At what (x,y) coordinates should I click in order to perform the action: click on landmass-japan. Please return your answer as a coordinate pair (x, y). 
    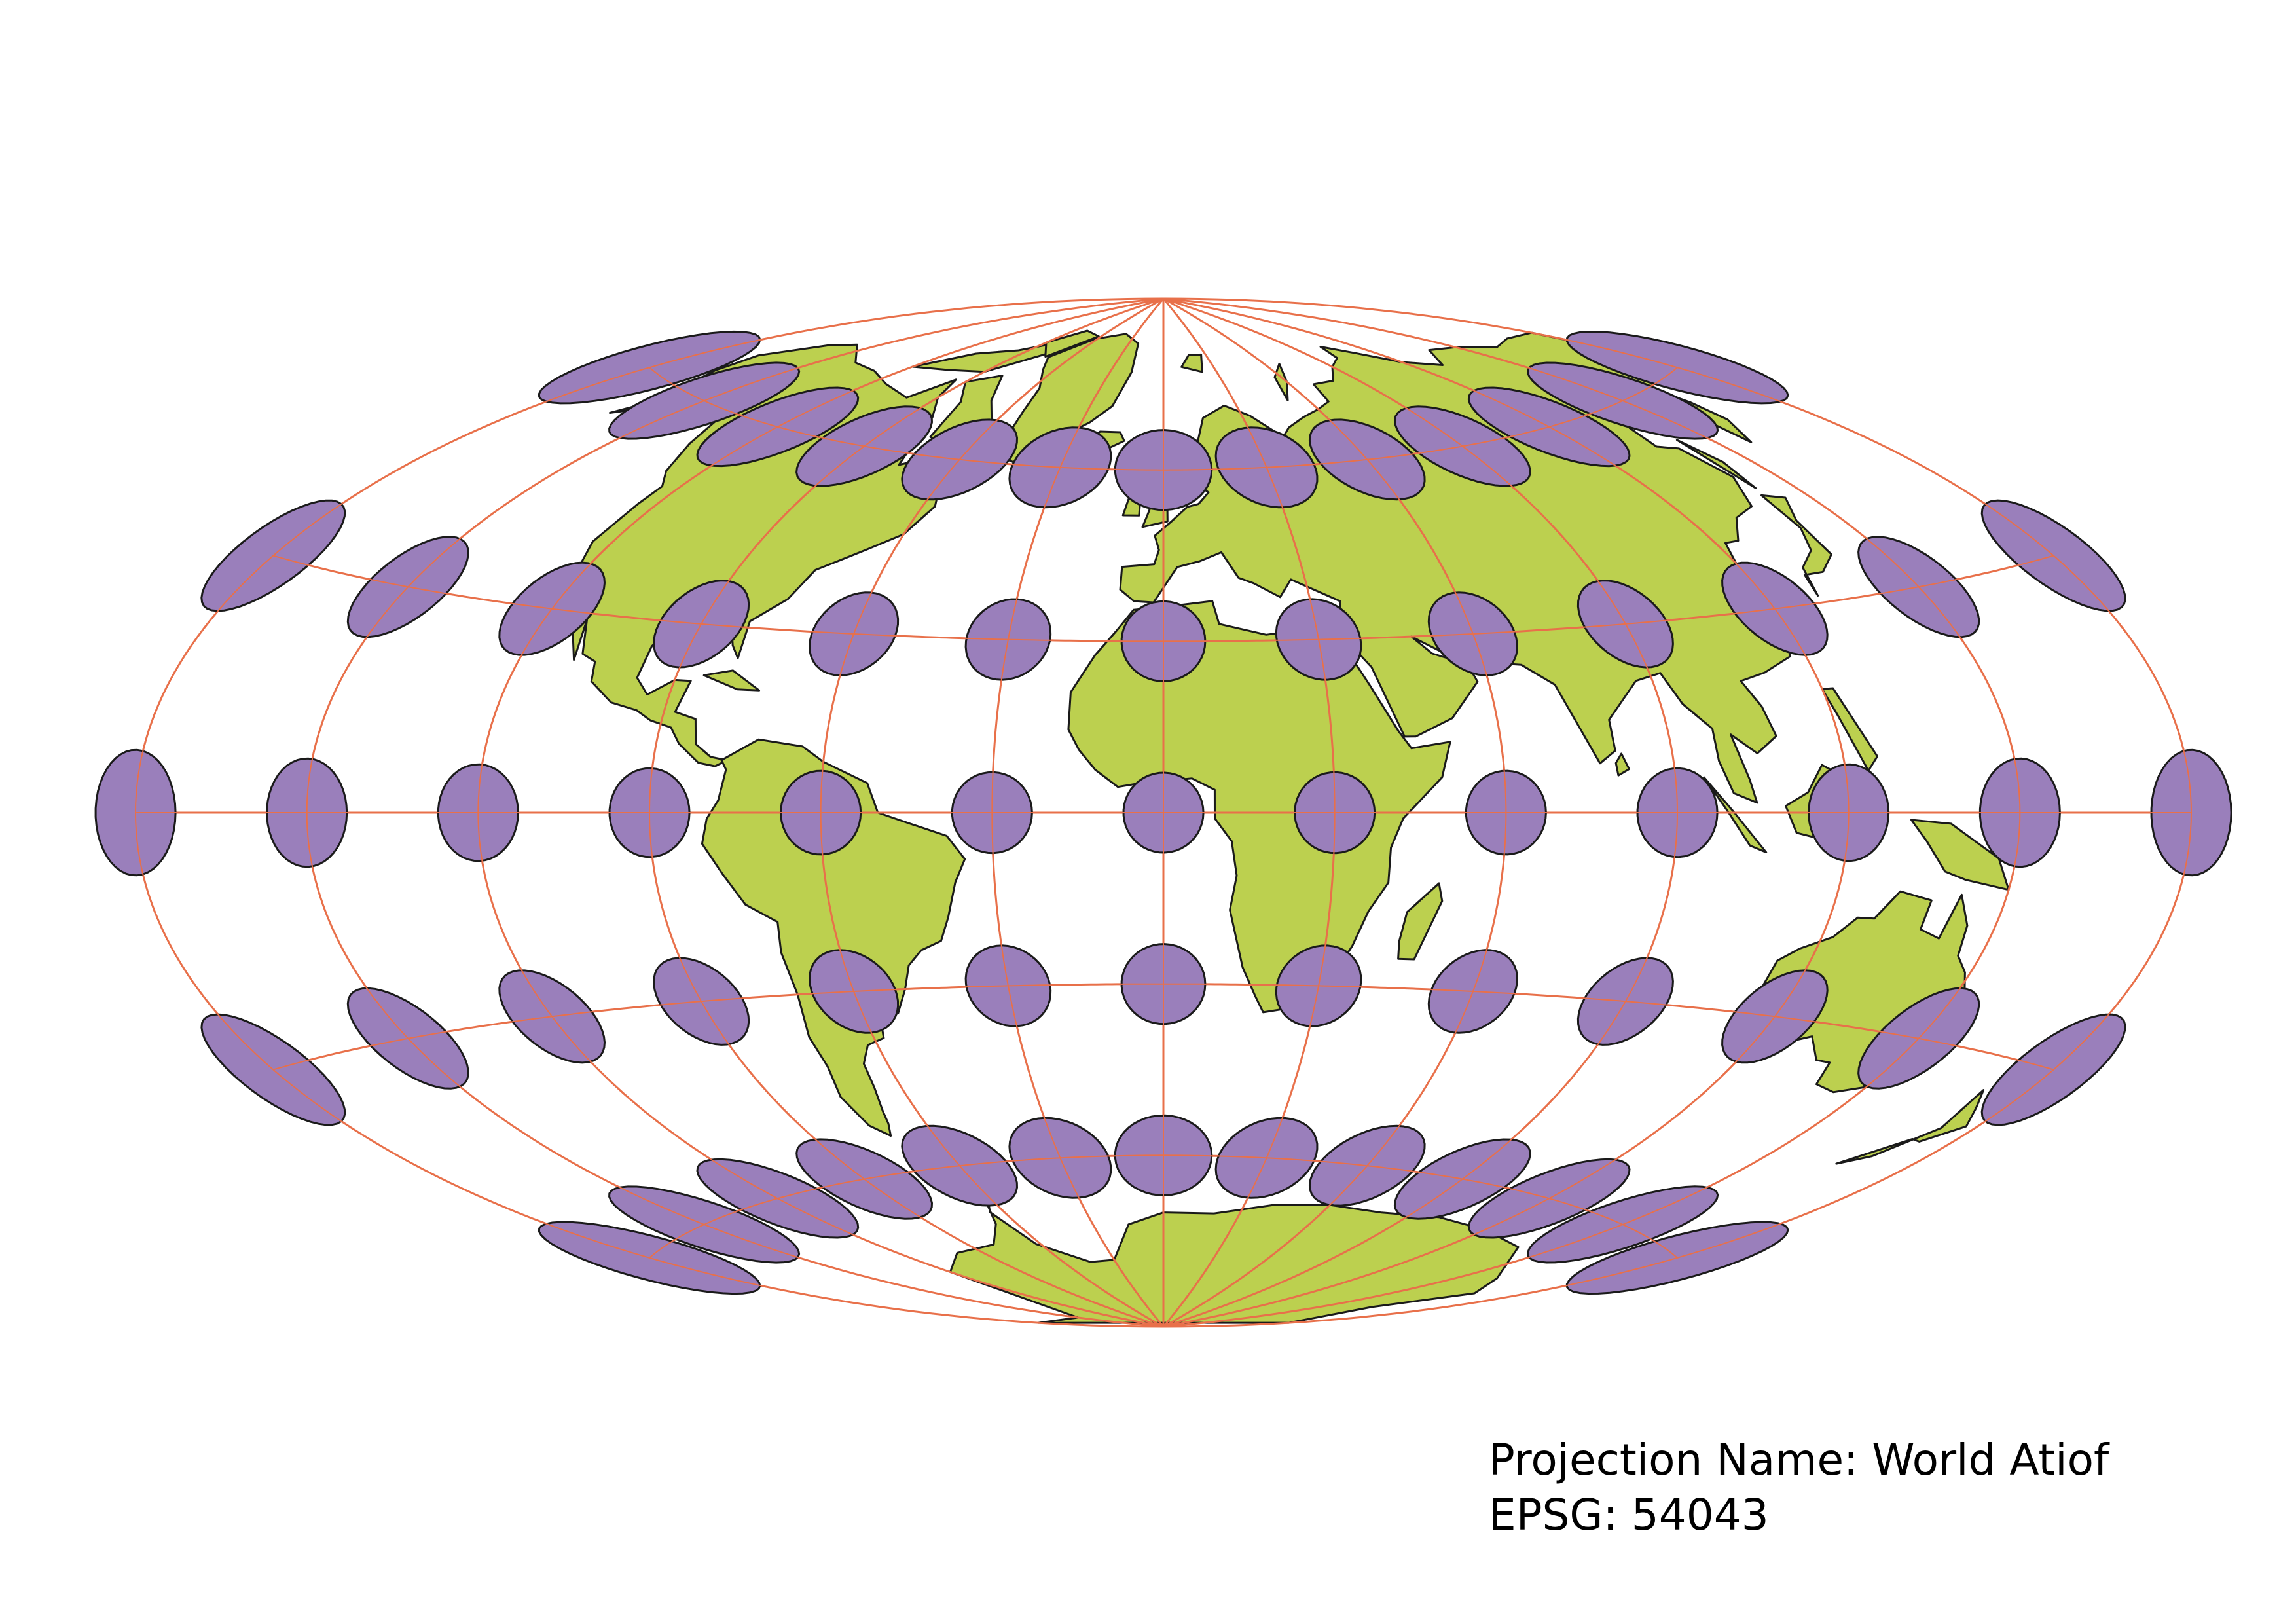
    Looking at the image, I should click on (1796, 545).